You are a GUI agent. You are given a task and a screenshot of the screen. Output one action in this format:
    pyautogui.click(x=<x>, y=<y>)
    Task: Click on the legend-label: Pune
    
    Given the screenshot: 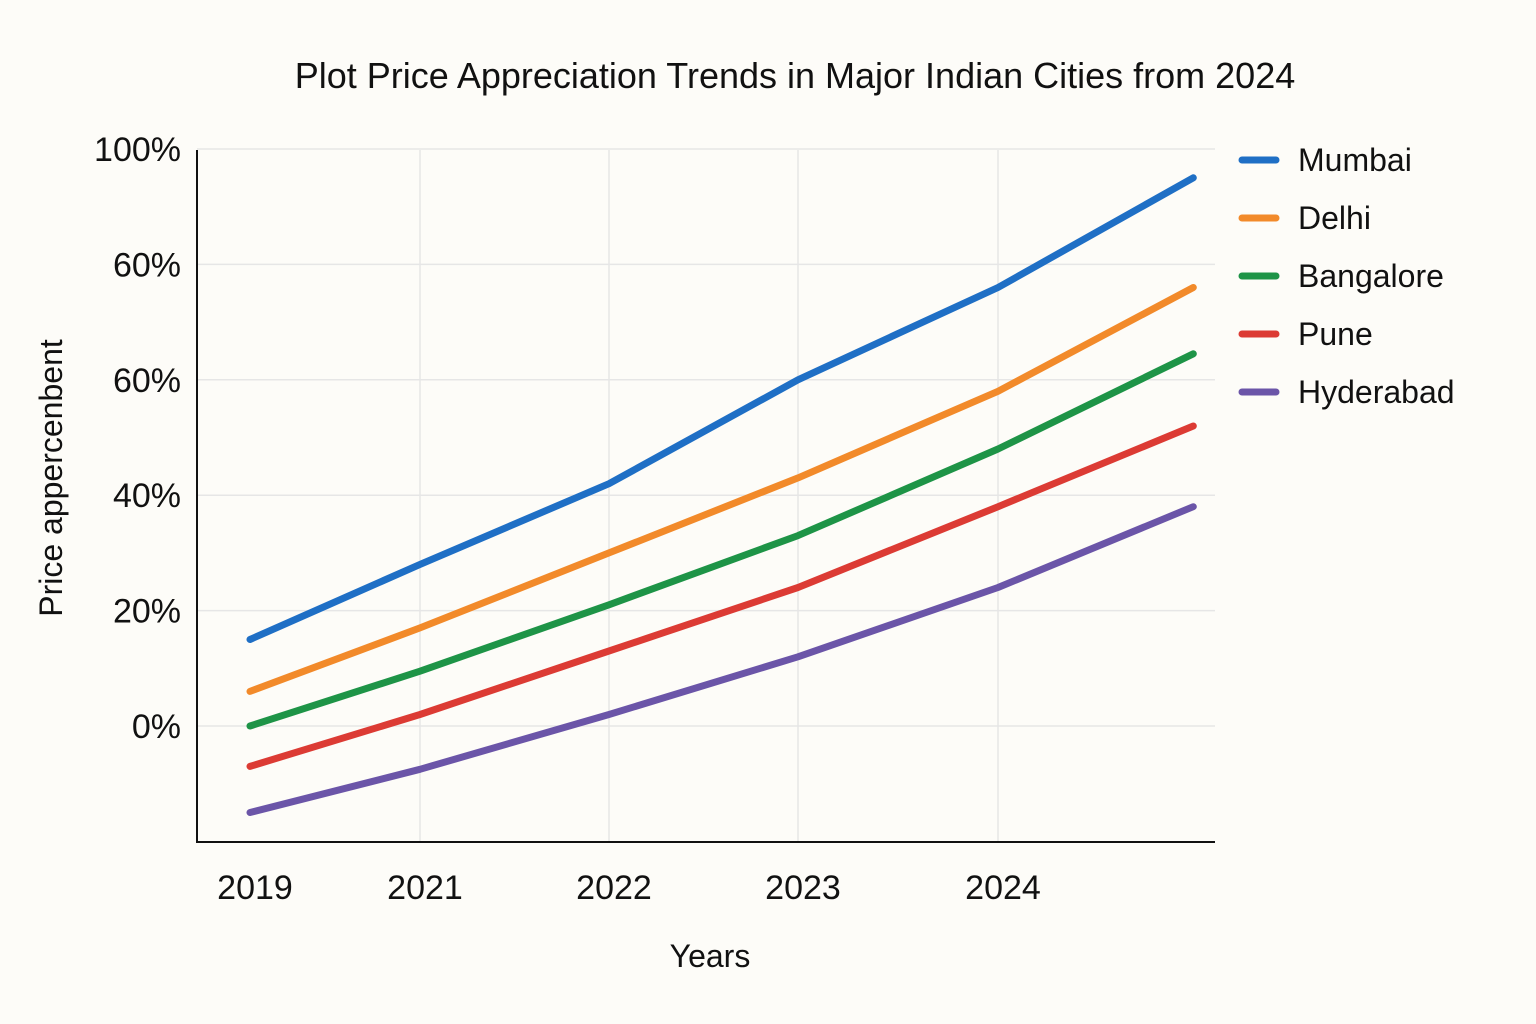 What is the action you would take?
    pyautogui.click(x=1335, y=334)
    